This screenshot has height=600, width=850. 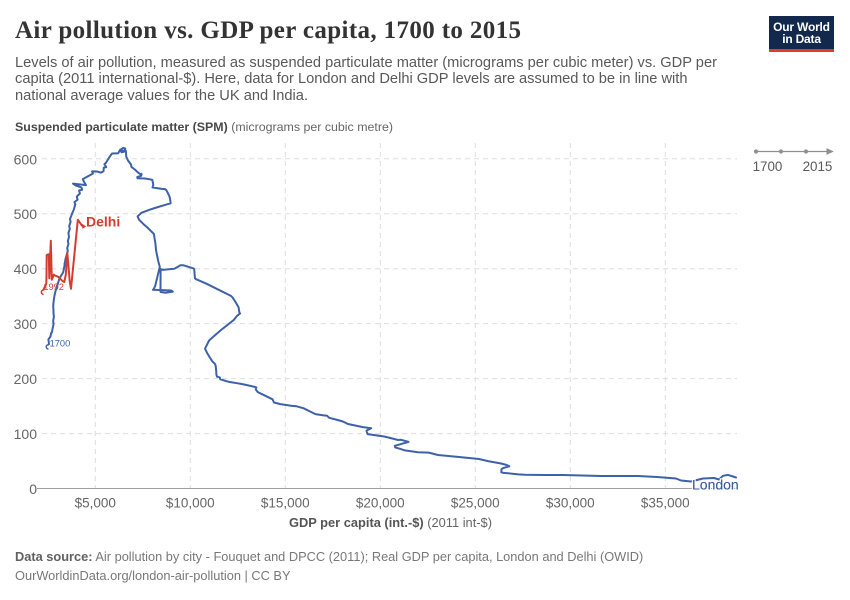 I want to click on svg-text: 400, so click(x=26, y=269).